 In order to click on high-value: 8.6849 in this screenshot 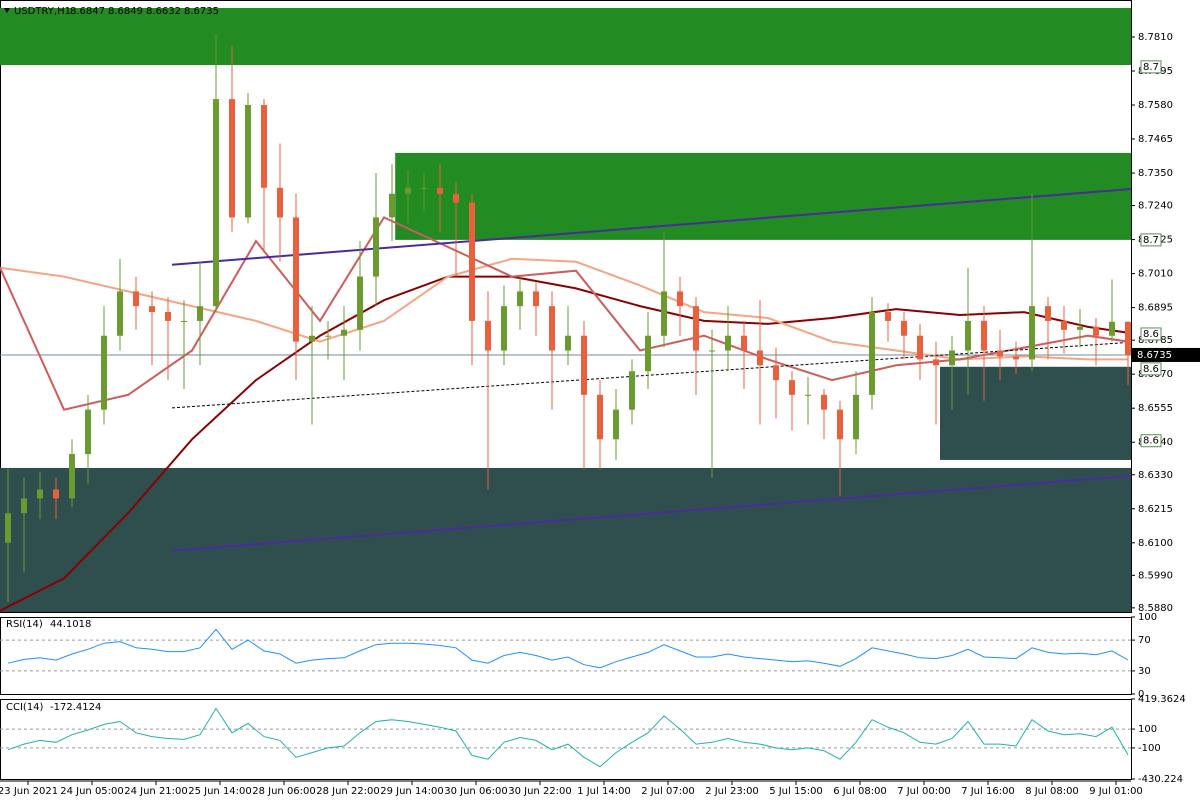, I will do `click(125, 11)`.